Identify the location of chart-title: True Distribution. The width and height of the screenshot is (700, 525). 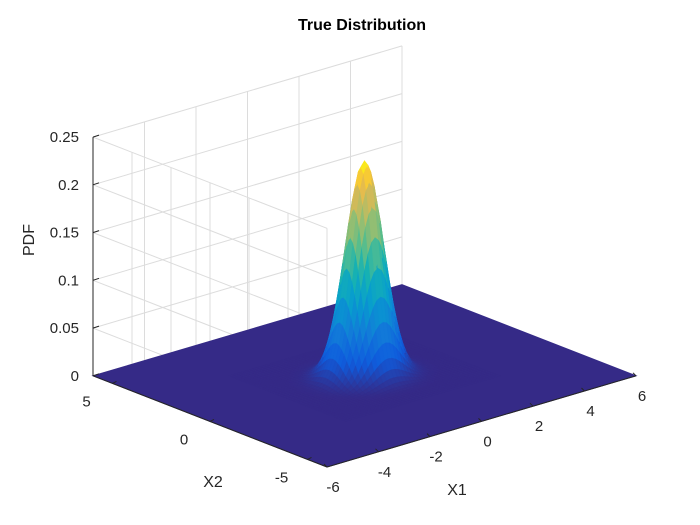
(362, 25).